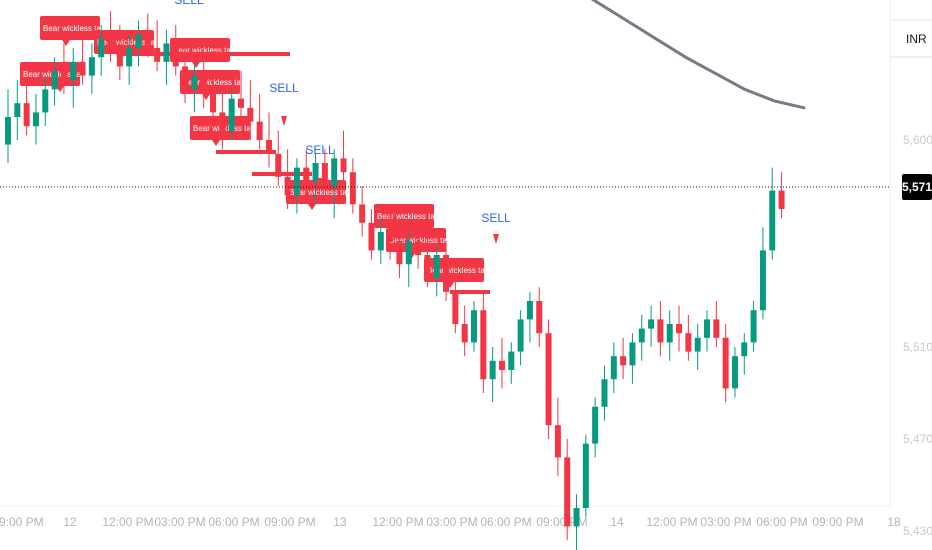 This screenshot has height=550, width=932. Describe the element at coordinates (472, 270) in the screenshot. I see `bear-callout-label: Bear wickless tap @5513` at that location.